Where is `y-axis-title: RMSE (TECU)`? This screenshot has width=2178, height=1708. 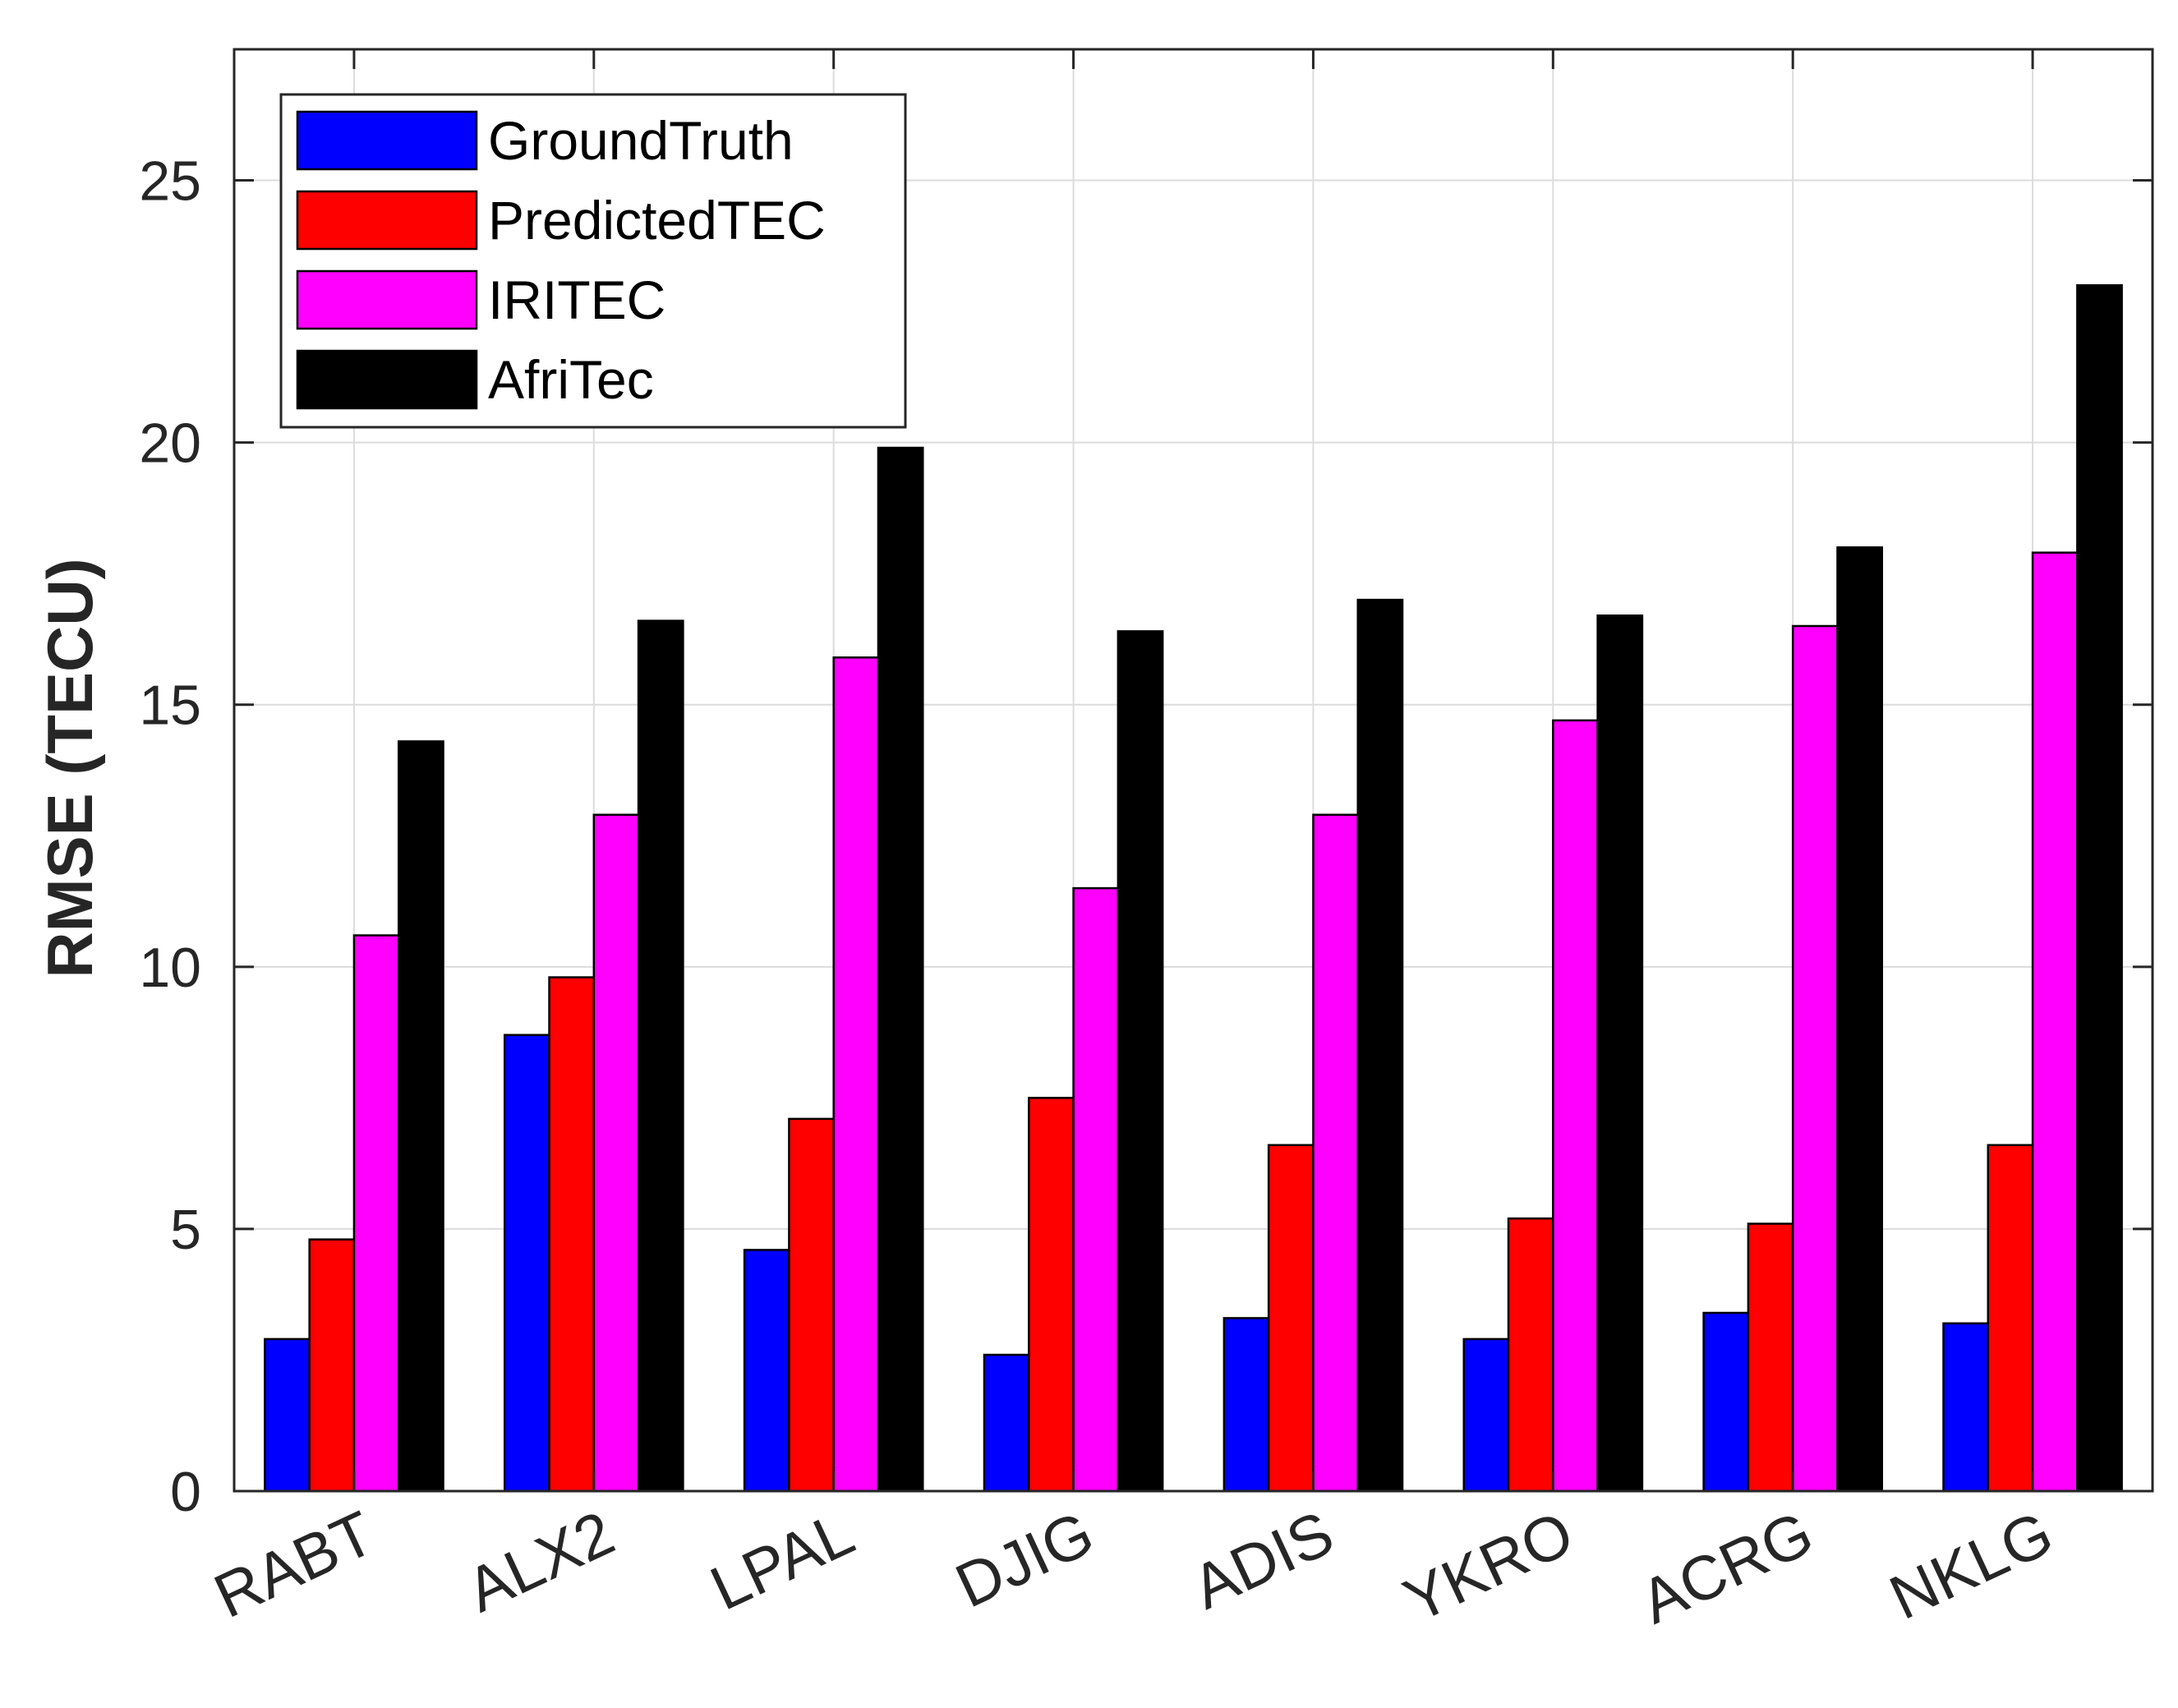 y-axis-title: RMSE (TECU) is located at coordinates (70, 768).